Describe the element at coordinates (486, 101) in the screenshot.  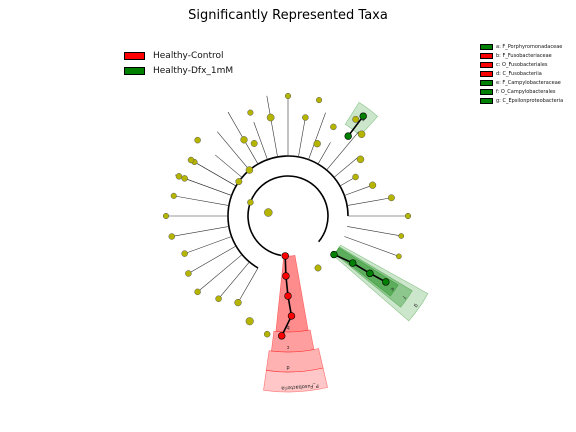
I see `key-swatch-g` at that location.